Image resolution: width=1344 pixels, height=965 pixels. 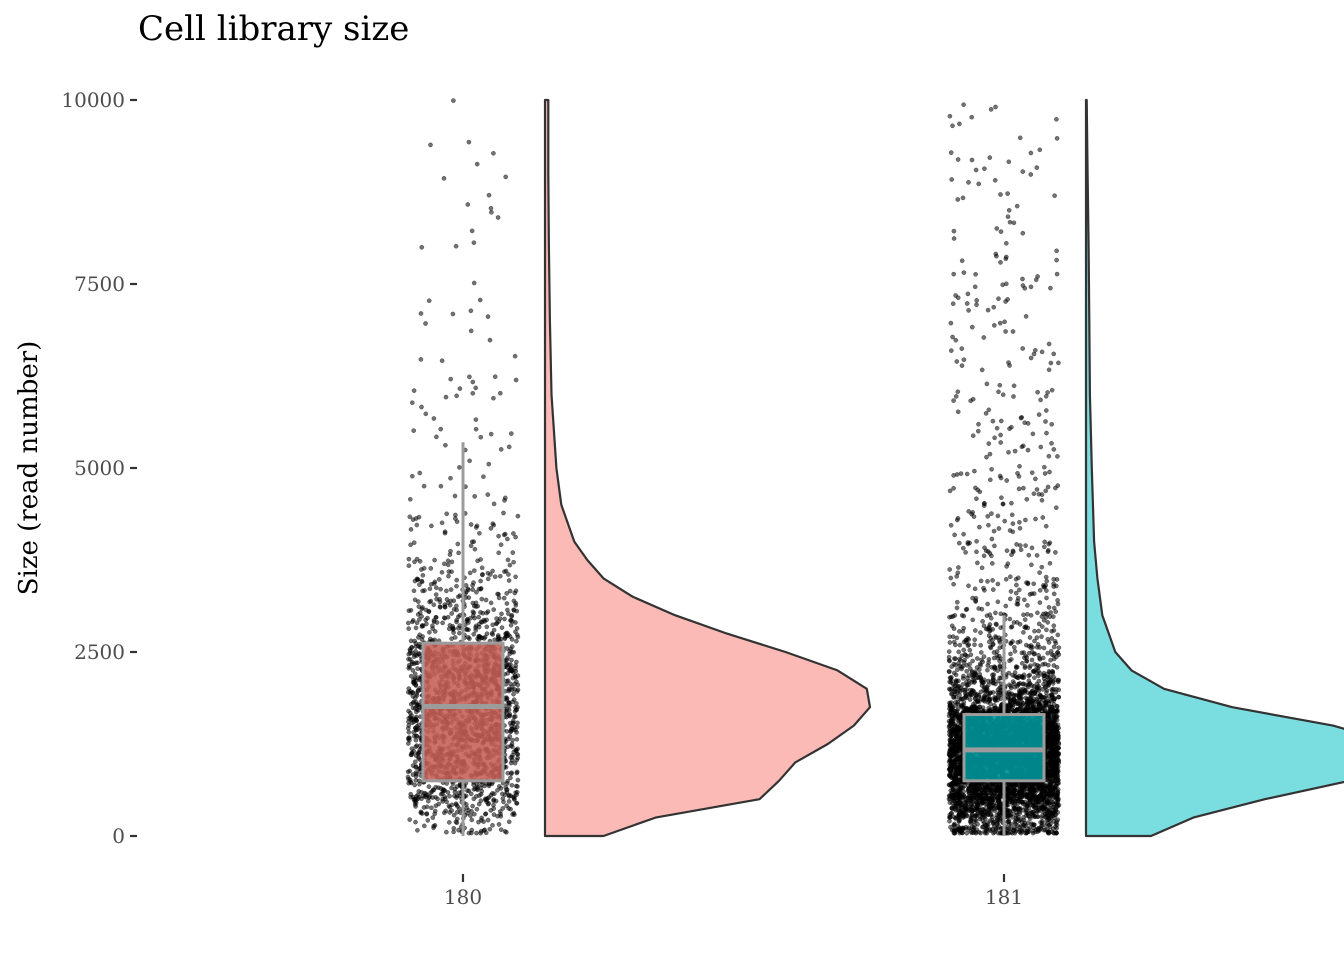 I want to click on y-tick-label: 0, so click(x=118, y=836).